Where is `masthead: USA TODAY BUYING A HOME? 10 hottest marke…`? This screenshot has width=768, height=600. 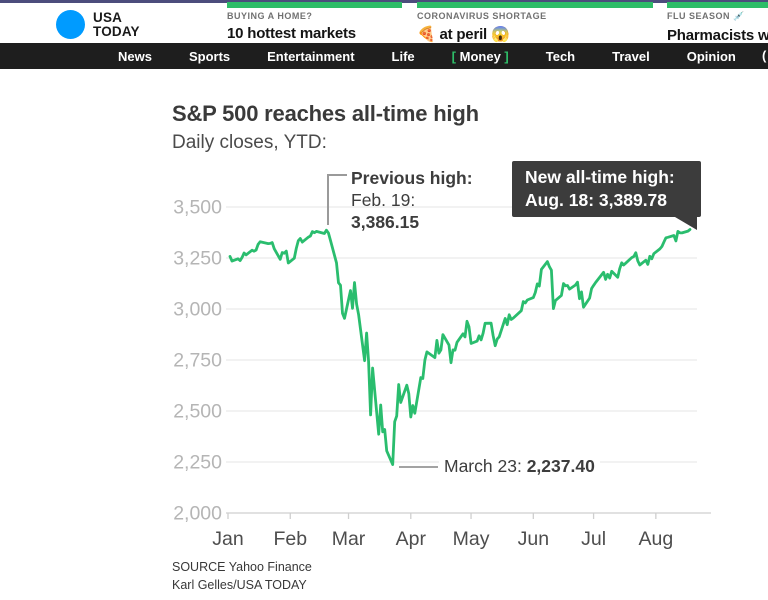
masthead: USA TODAY BUYING A HOME? 10 hottest marke… is located at coordinates (384, 26).